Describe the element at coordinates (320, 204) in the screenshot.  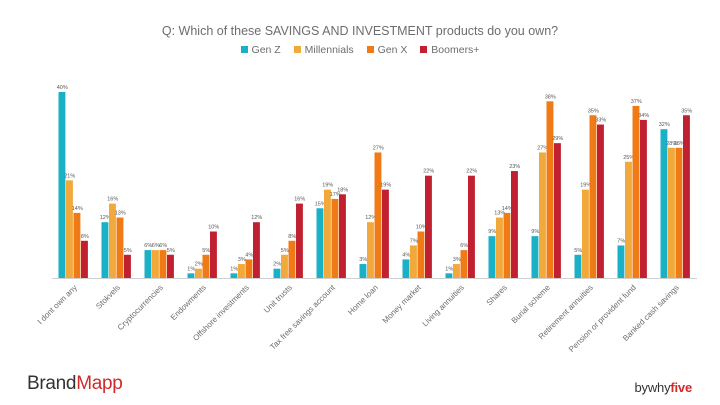
I see `data-label: 15%` at that location.